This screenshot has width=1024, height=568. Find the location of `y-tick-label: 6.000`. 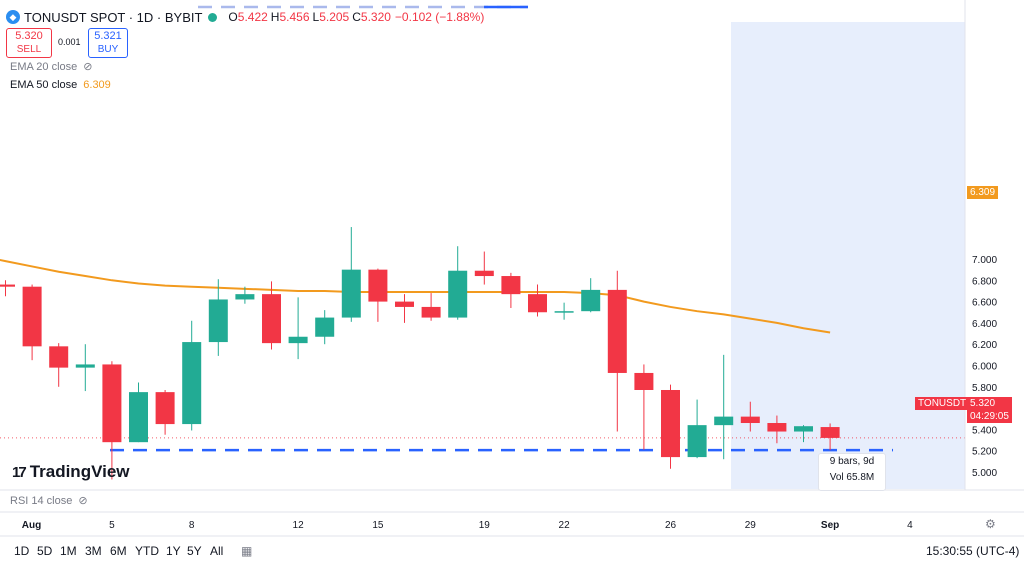

y-tick-label: 6.000 is located at coordinates (984, 367).